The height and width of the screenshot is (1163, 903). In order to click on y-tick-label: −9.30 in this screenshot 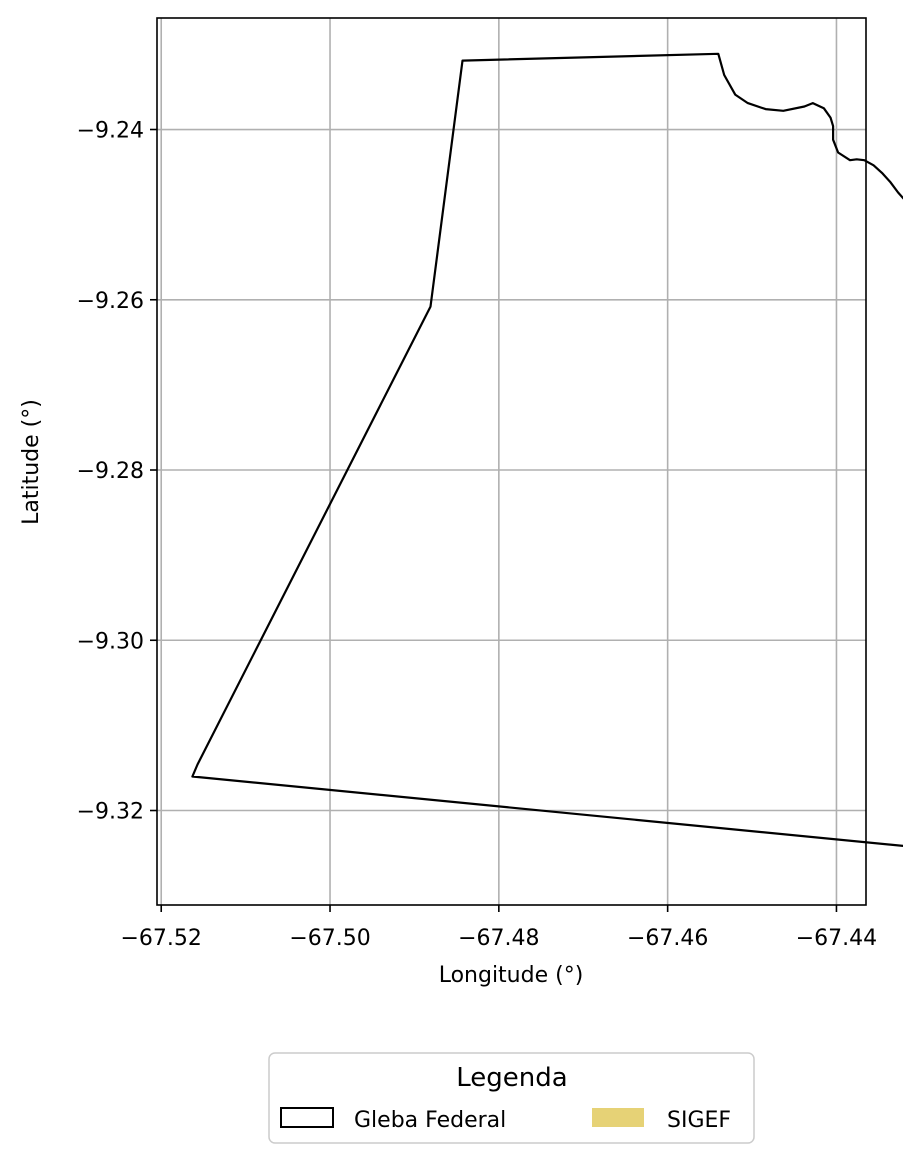, I will do `click(110, 641)`.